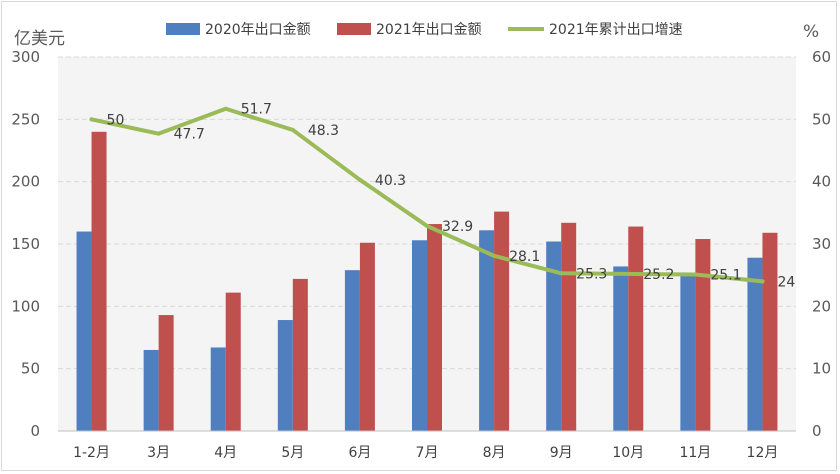 The width and height of the screenshot is (840, 474). I want to click on right-tick-label: 0, so click(817, 431).